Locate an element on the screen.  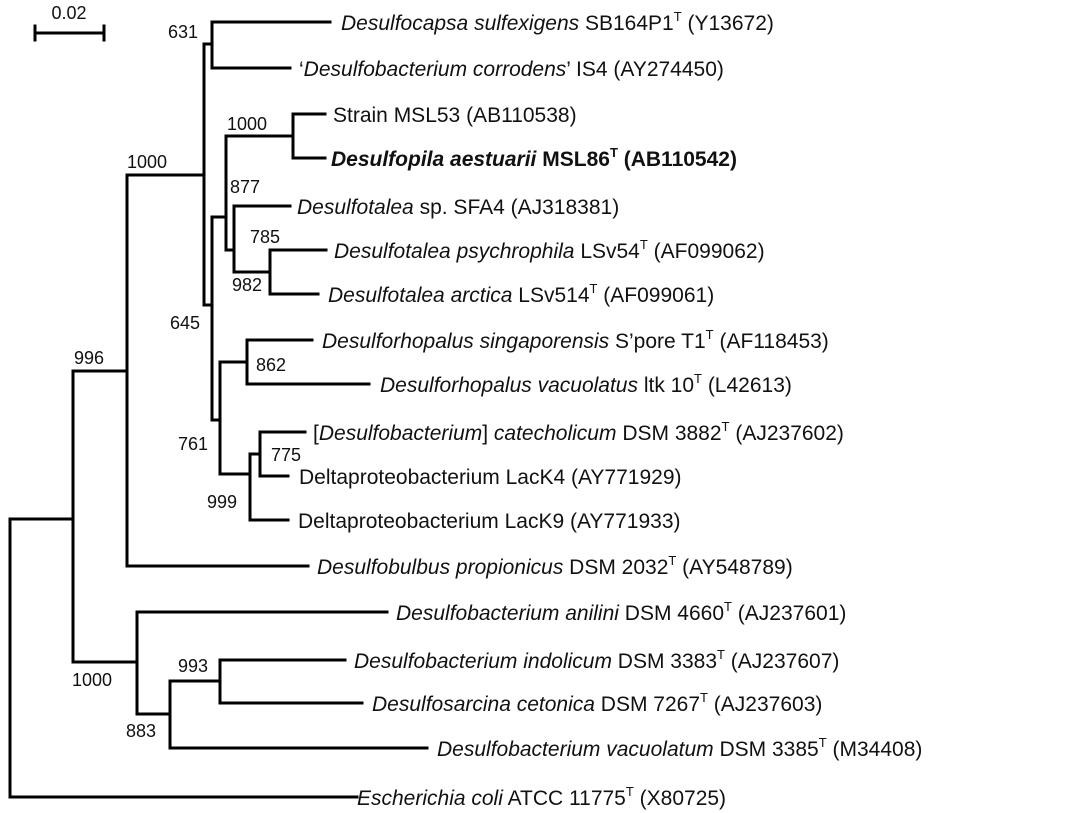
label-run: Desulfobacterium corrodens is located at coordinates (435, 69).